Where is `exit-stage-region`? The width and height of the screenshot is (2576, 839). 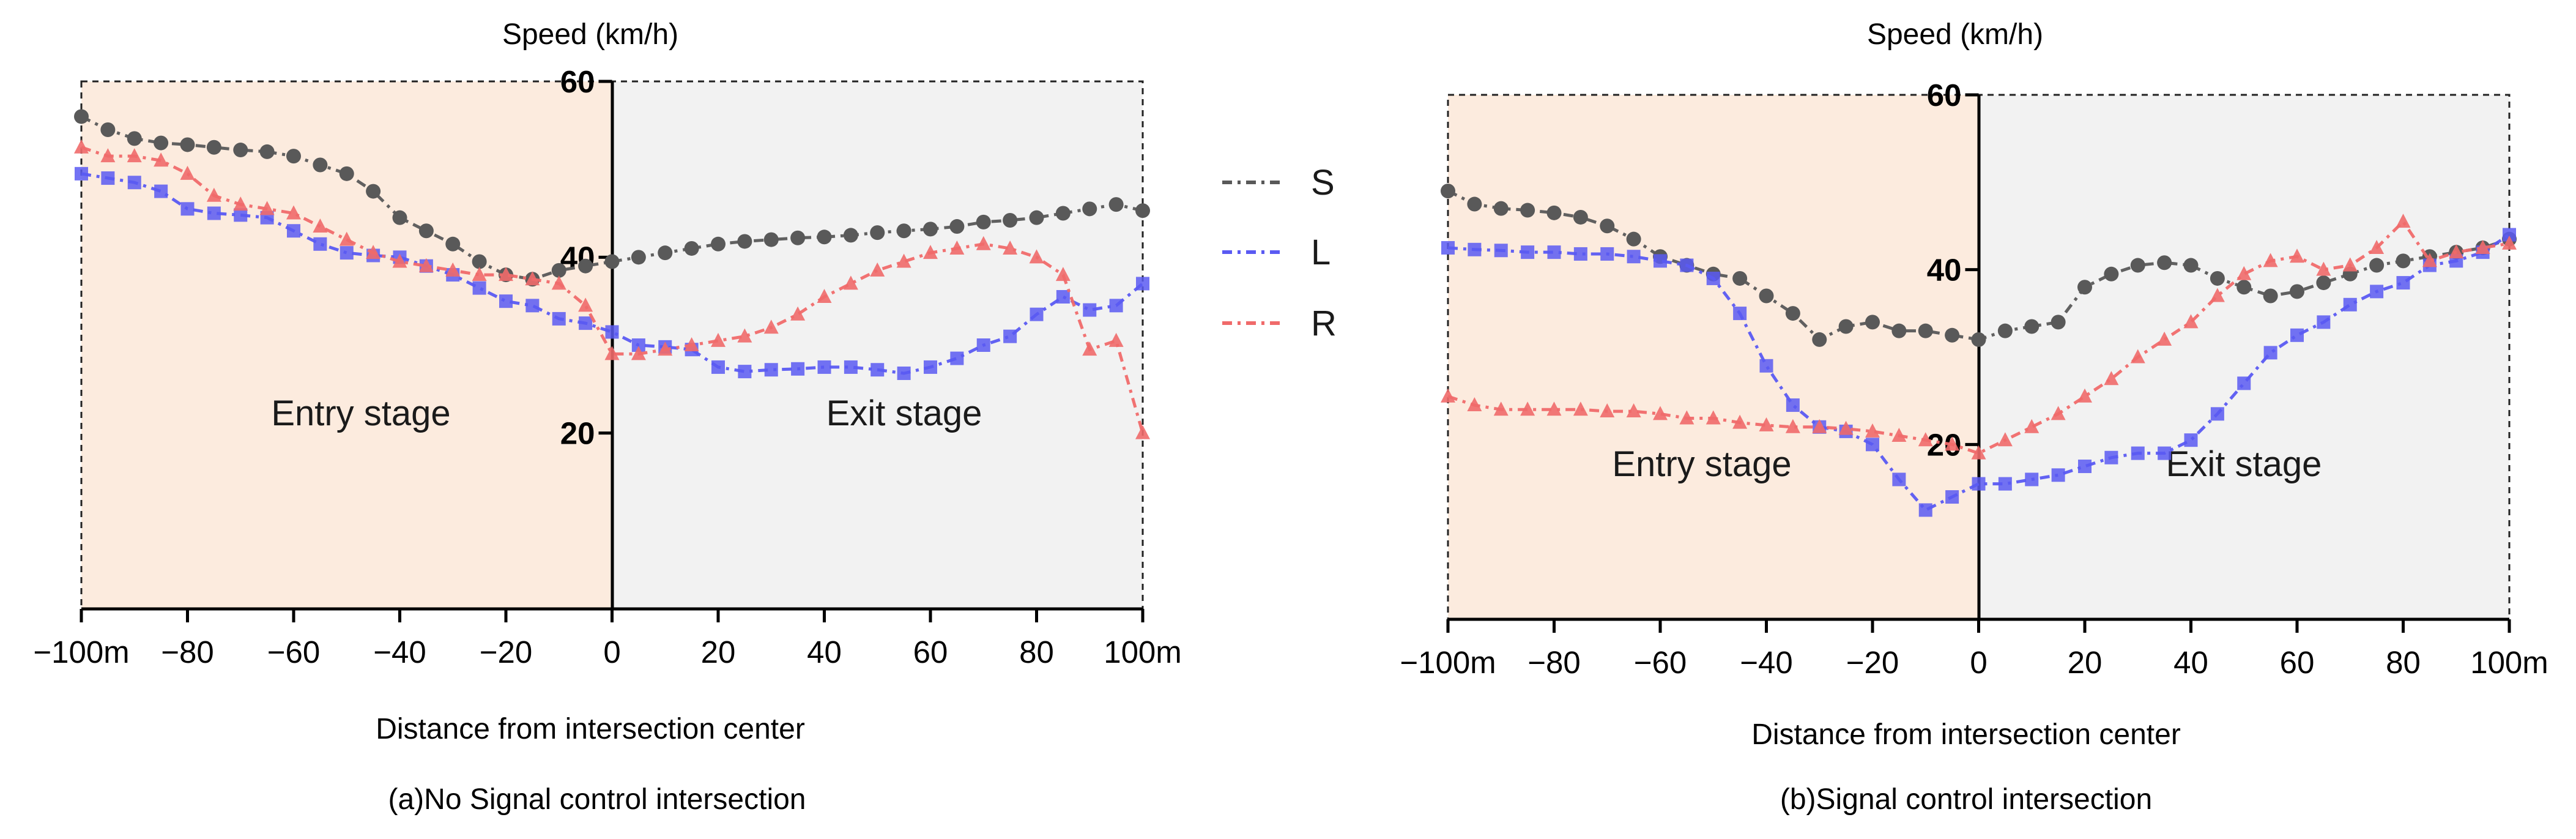
exit-stage-region is located at coordinates (2244, 357).